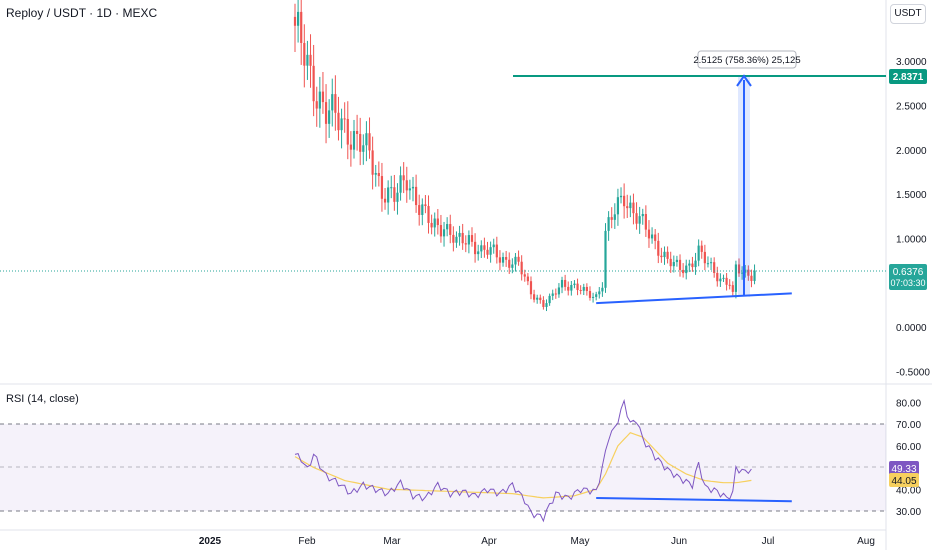 The width and height of the screenshot is (932, 555). I want to click on rsi-ma-tag, so click(904, 480).